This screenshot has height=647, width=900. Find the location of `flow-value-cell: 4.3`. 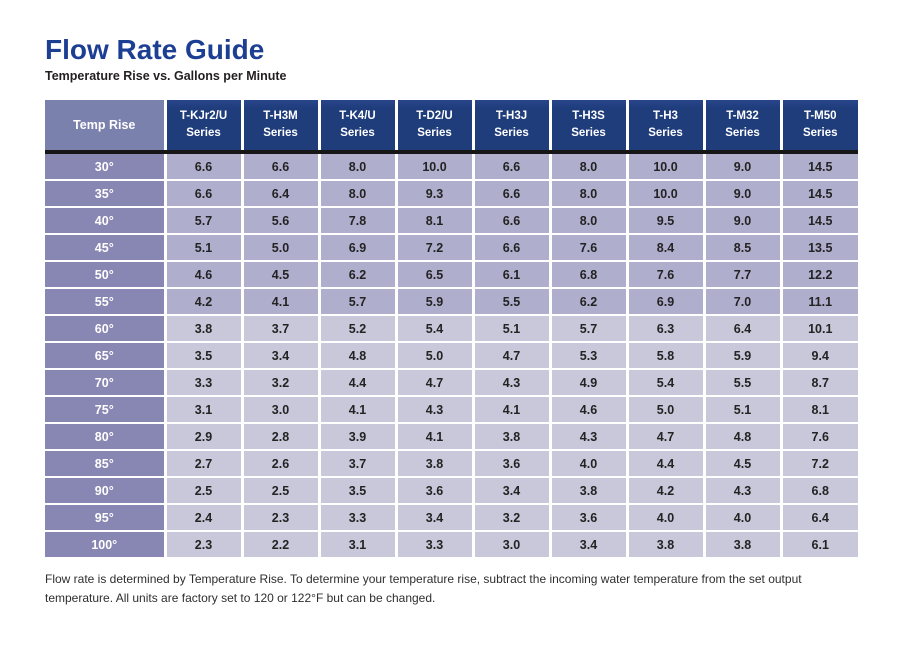

flow-value-cell: 4.3 is located at coordinates (510, 382).